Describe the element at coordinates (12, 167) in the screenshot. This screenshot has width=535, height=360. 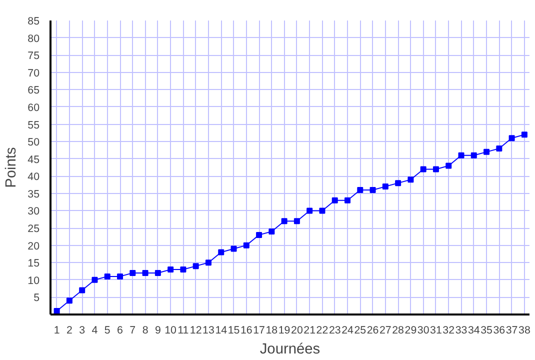
I see `y-axis-title: Points` at that location.